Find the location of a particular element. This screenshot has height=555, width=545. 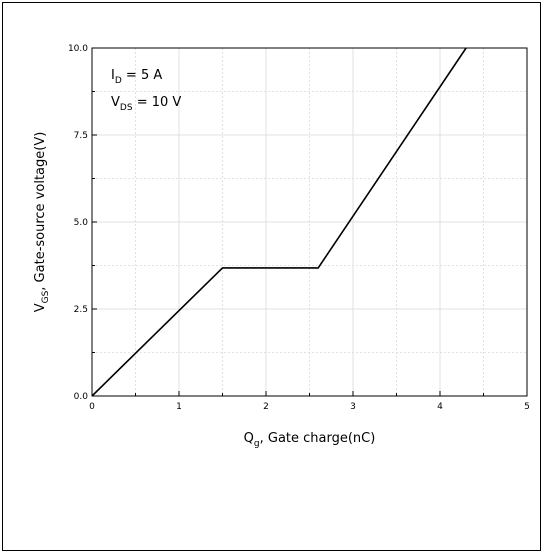

x-tick-label: 2 is located at coordinates (266, 407).